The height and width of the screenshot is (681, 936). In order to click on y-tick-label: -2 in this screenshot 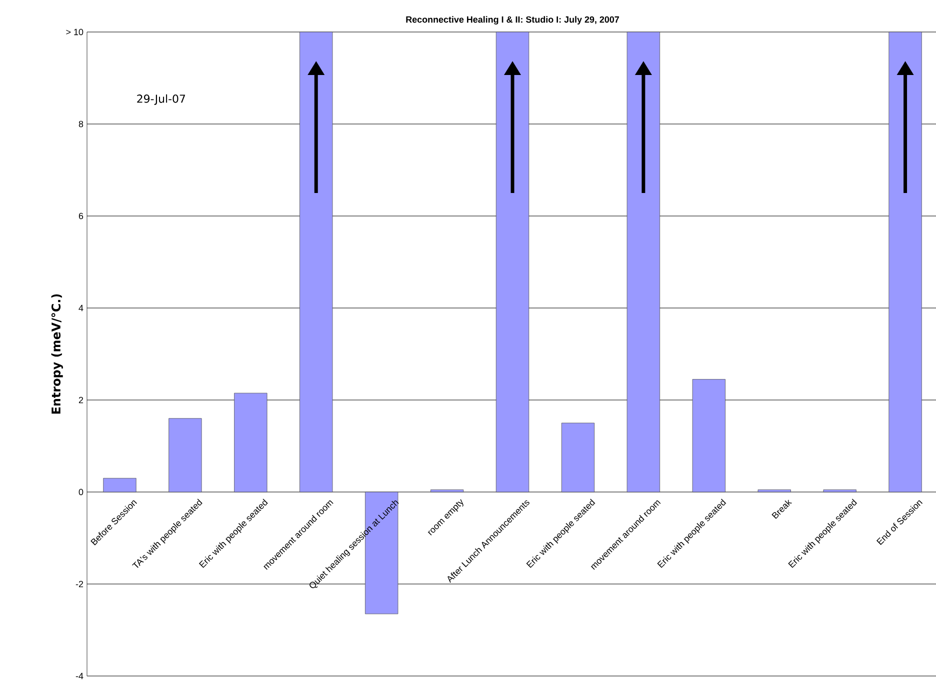, I will do `click(80, 584)`.